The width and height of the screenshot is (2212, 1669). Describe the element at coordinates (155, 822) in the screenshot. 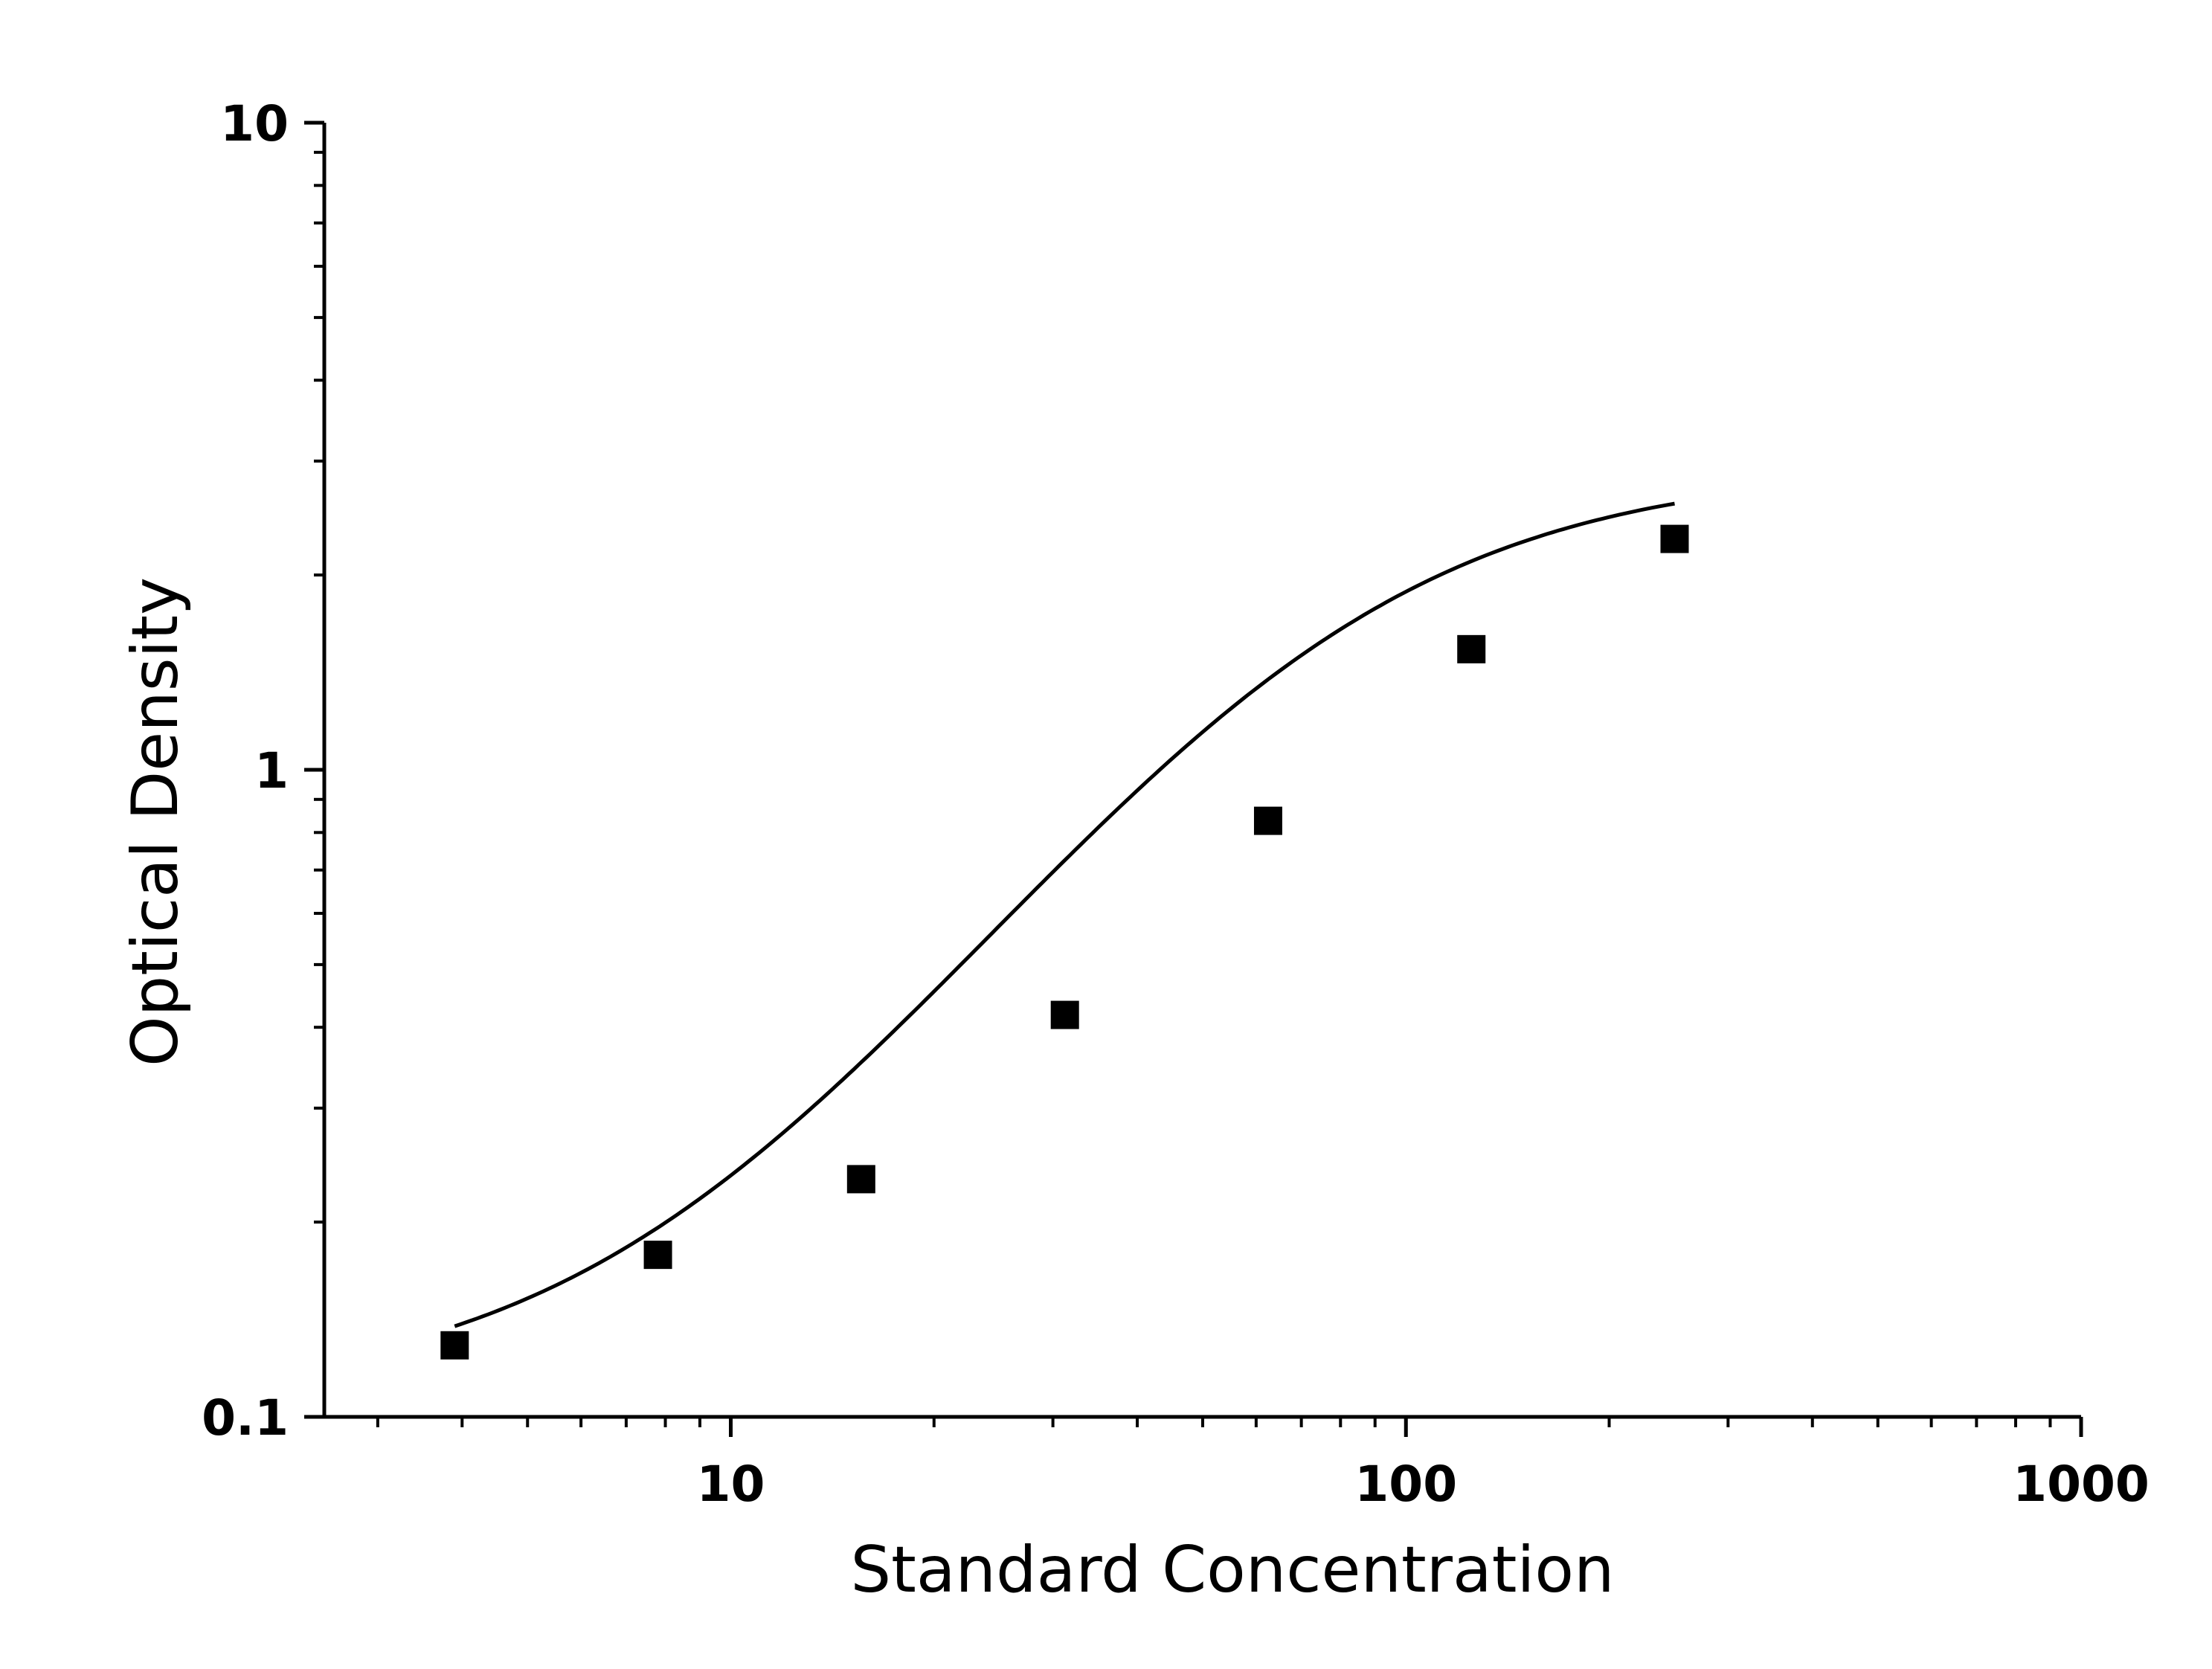

I see `y-axis-title: Optical Density` at that location.